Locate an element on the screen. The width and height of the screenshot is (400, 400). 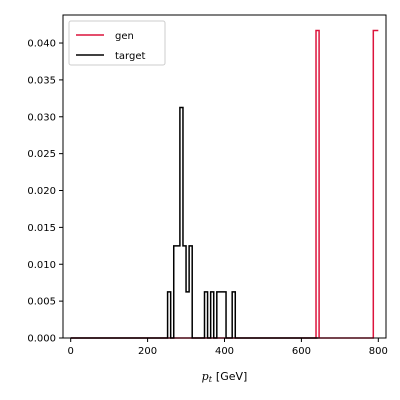
x-axis-label-unit: [GeV] is located at coordinates (231, 376).